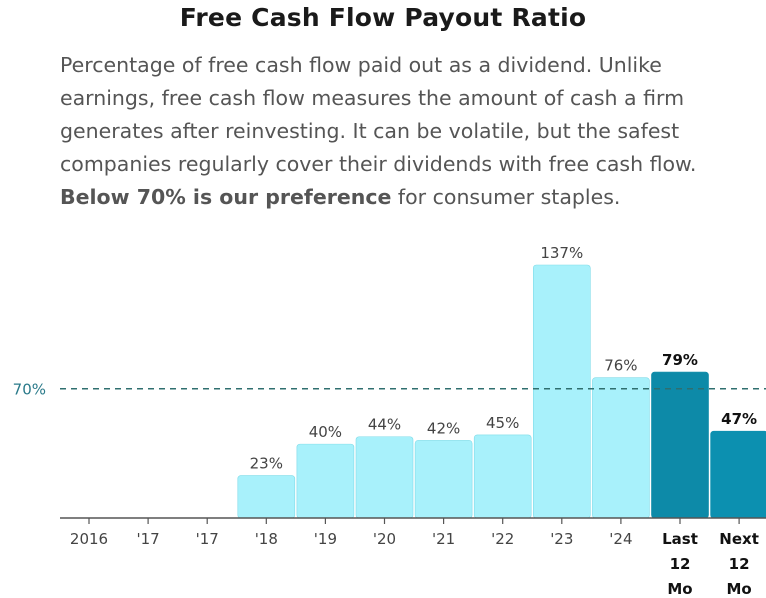 The image size is (766, 598). I want to click on x-tick-label-line: '24, so click(620, 539).